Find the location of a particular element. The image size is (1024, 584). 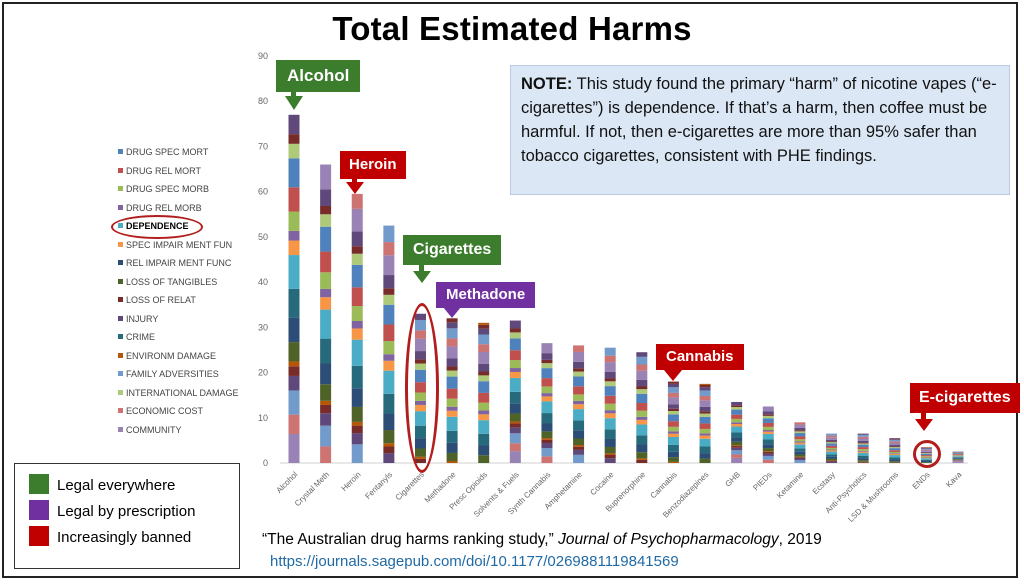

legend-label: ENVIRONM DAMAGE is located at coordinates (171, 355).